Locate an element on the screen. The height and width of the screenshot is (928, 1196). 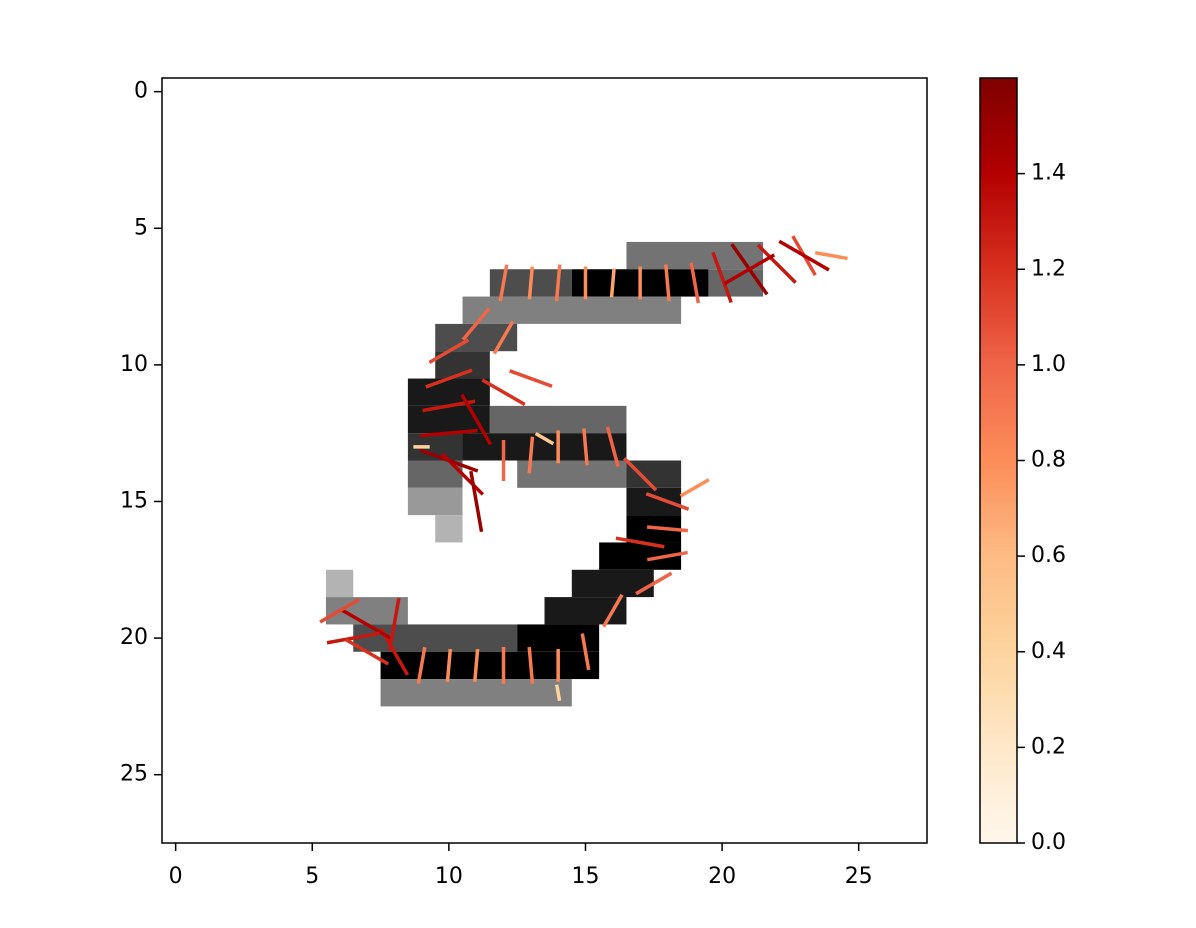
x-tick-label: 25 is located at coordinates (859, 876).